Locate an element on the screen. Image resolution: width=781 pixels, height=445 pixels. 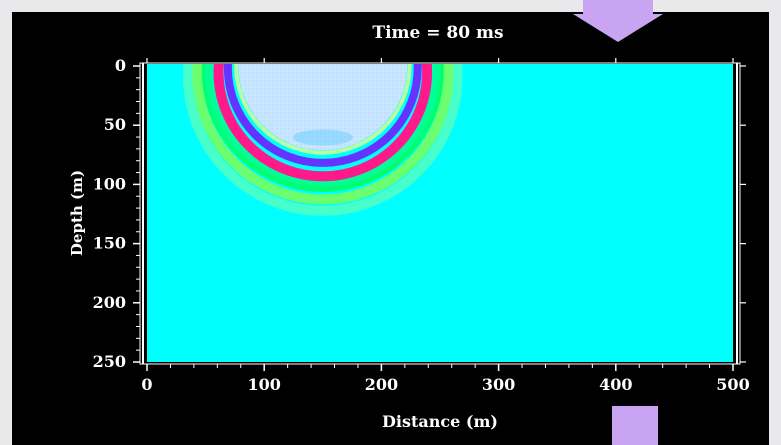
y-tick-label: 200 is located at coordinates (109, 302).